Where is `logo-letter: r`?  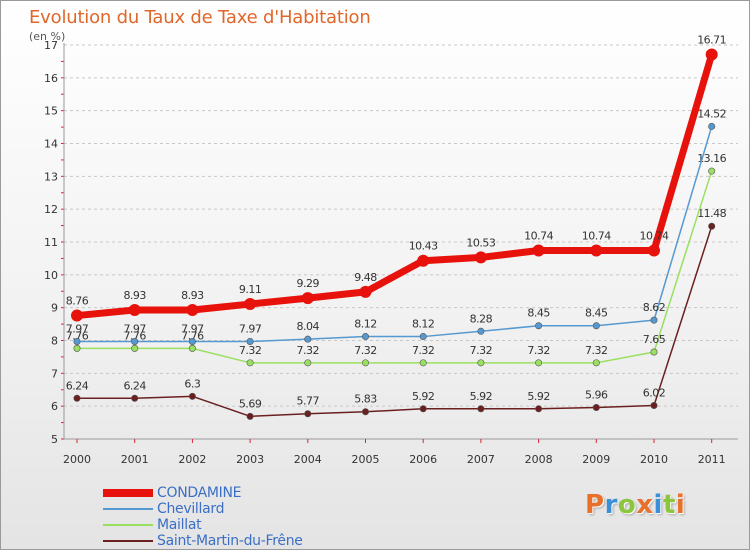 logo-letter: r is located at coordinates (611, 505).